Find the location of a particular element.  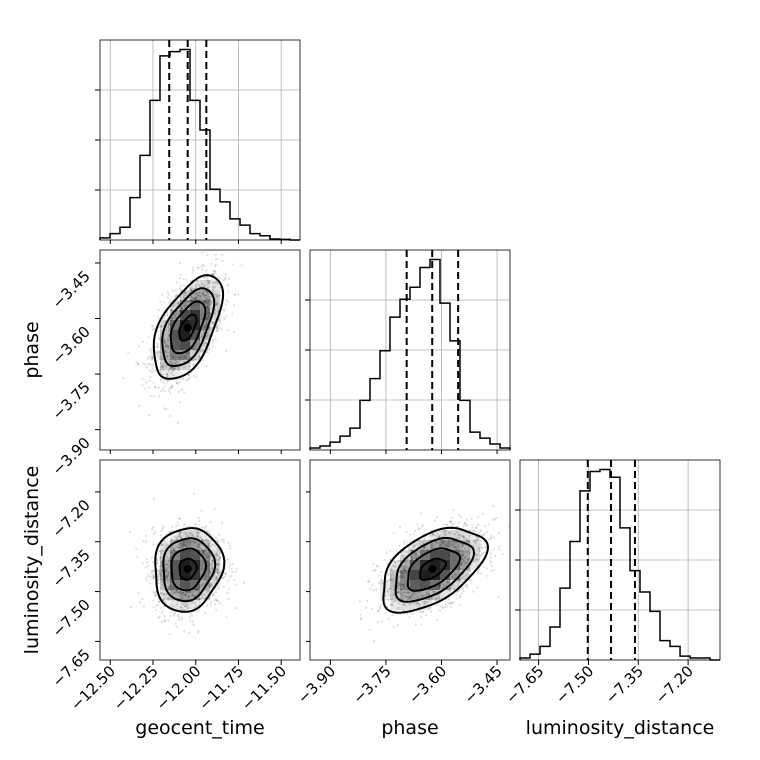

xtick-label-geocent_time-3: −11.75 is located at coordinates (221, 688).